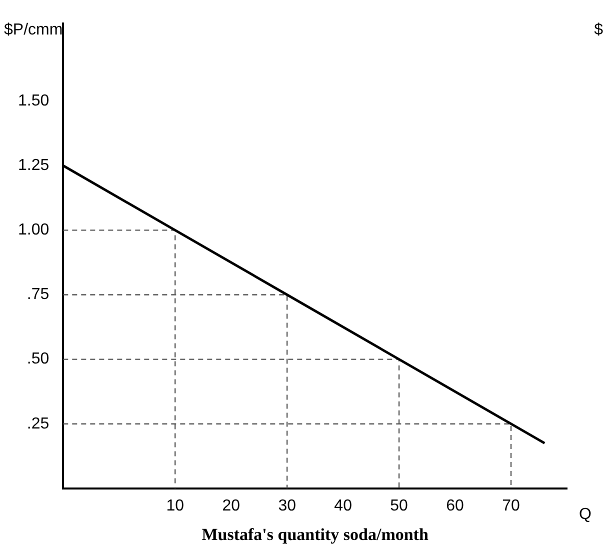 This screenshot has width=607, height=554. Describe the element at coordinates (511, 505) in the screenshot. I see `x-tick-label: 70` at that location.